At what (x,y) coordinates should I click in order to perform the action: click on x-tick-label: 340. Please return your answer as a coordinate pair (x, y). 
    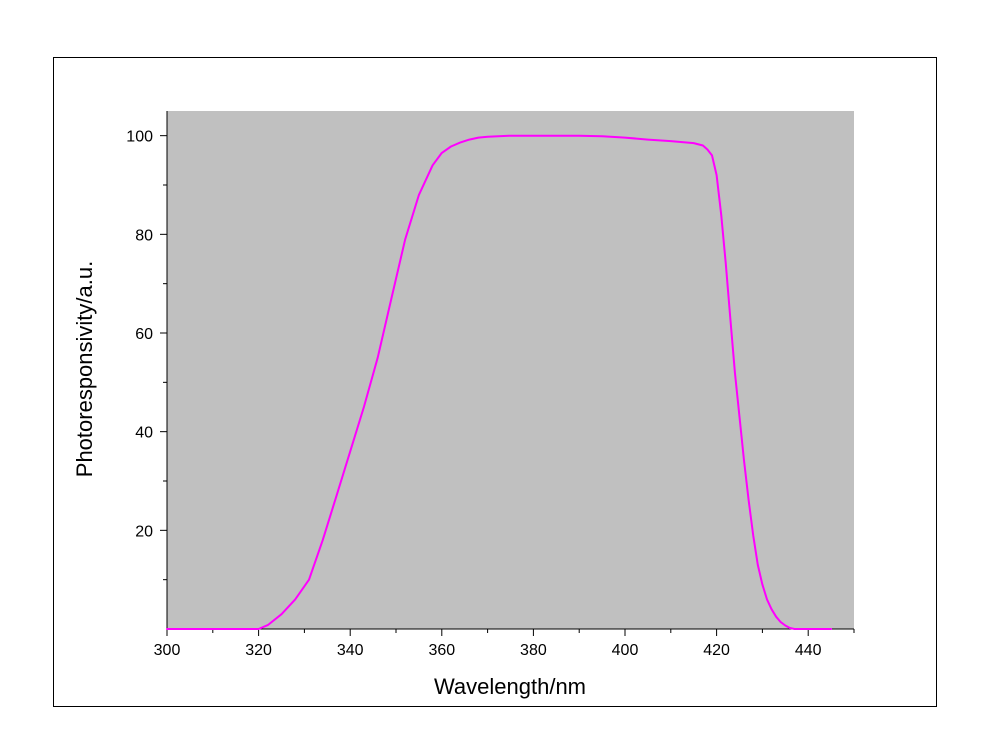
    Looking at the image, I should click on (350, 650).